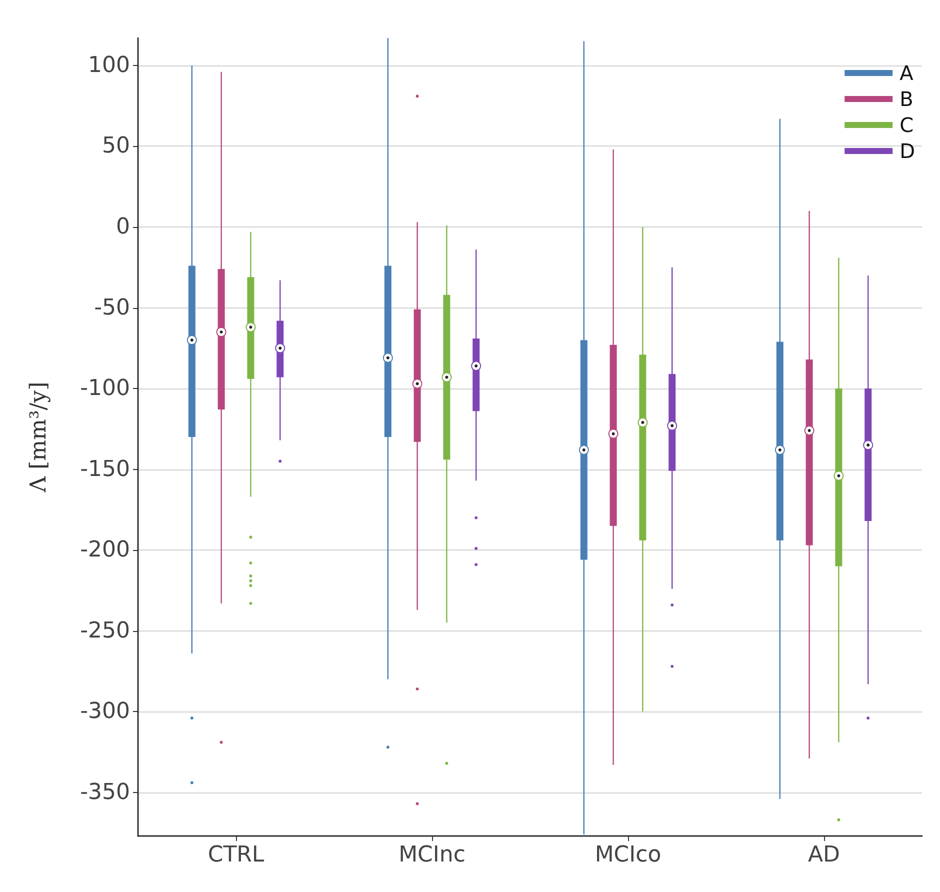  I want to click on y-axis-title: Λ [mm³/y], so click(39, 438).